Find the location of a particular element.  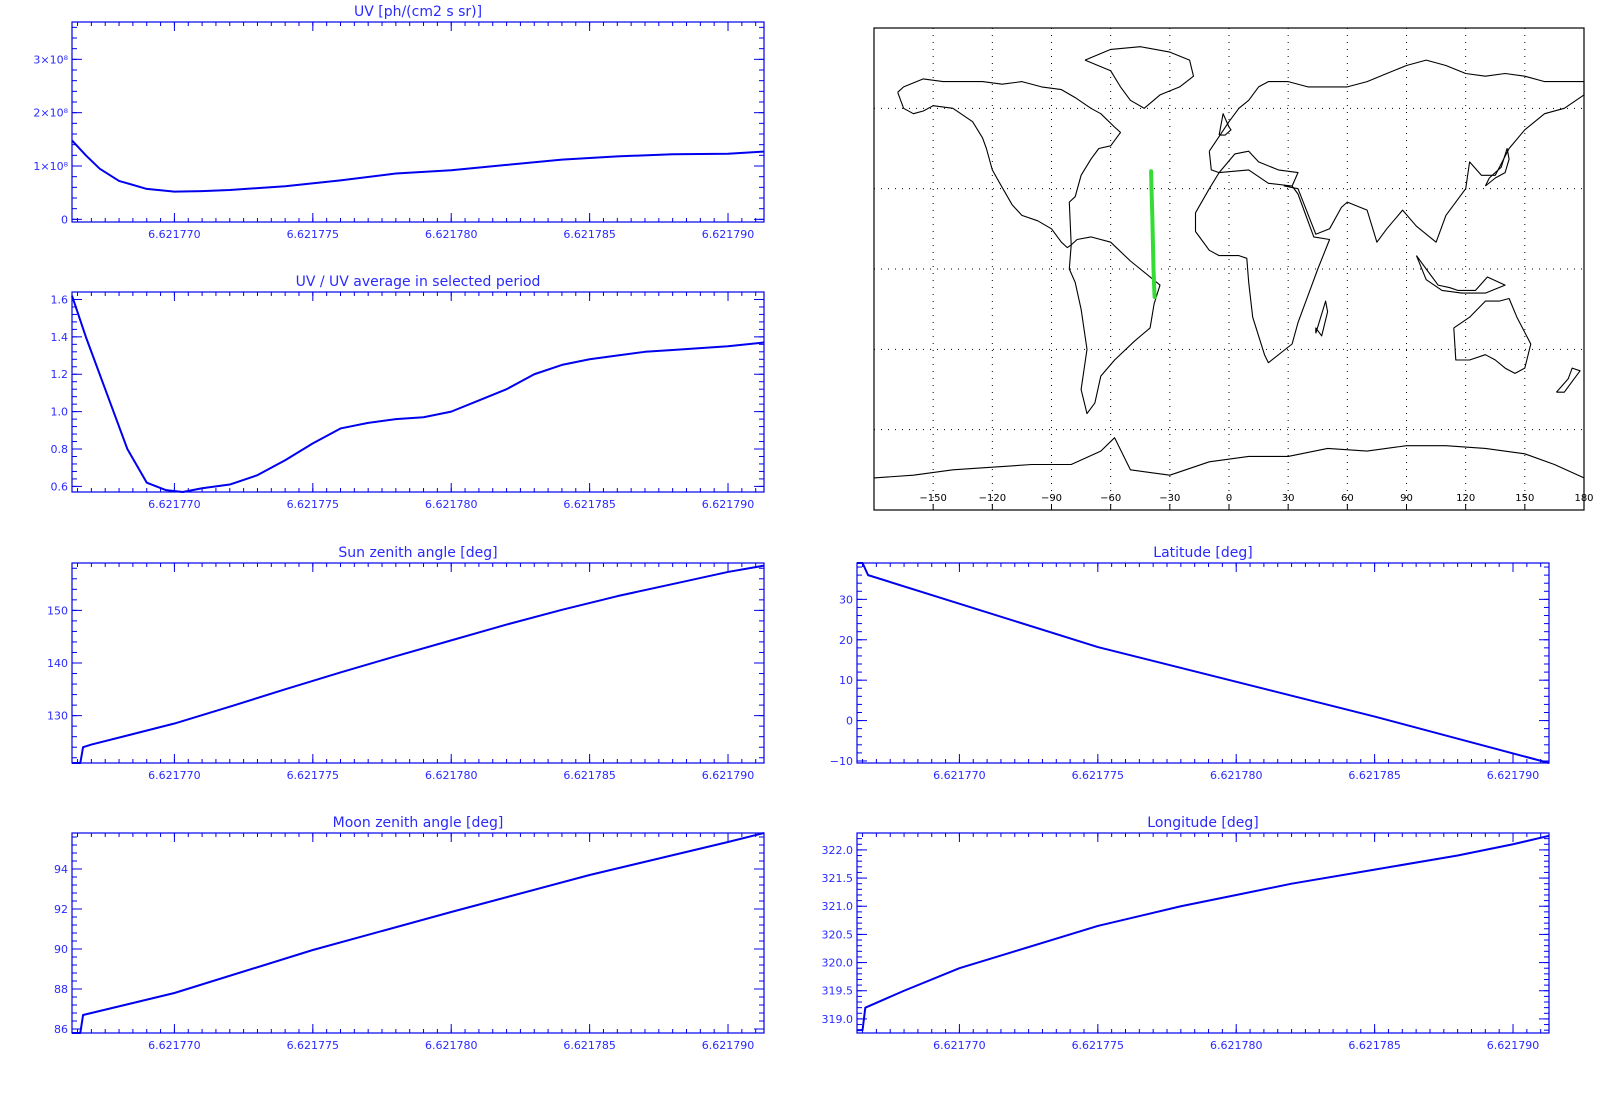

moon-zenith-ytick-label: 94 is located at coordinates (61, 869).